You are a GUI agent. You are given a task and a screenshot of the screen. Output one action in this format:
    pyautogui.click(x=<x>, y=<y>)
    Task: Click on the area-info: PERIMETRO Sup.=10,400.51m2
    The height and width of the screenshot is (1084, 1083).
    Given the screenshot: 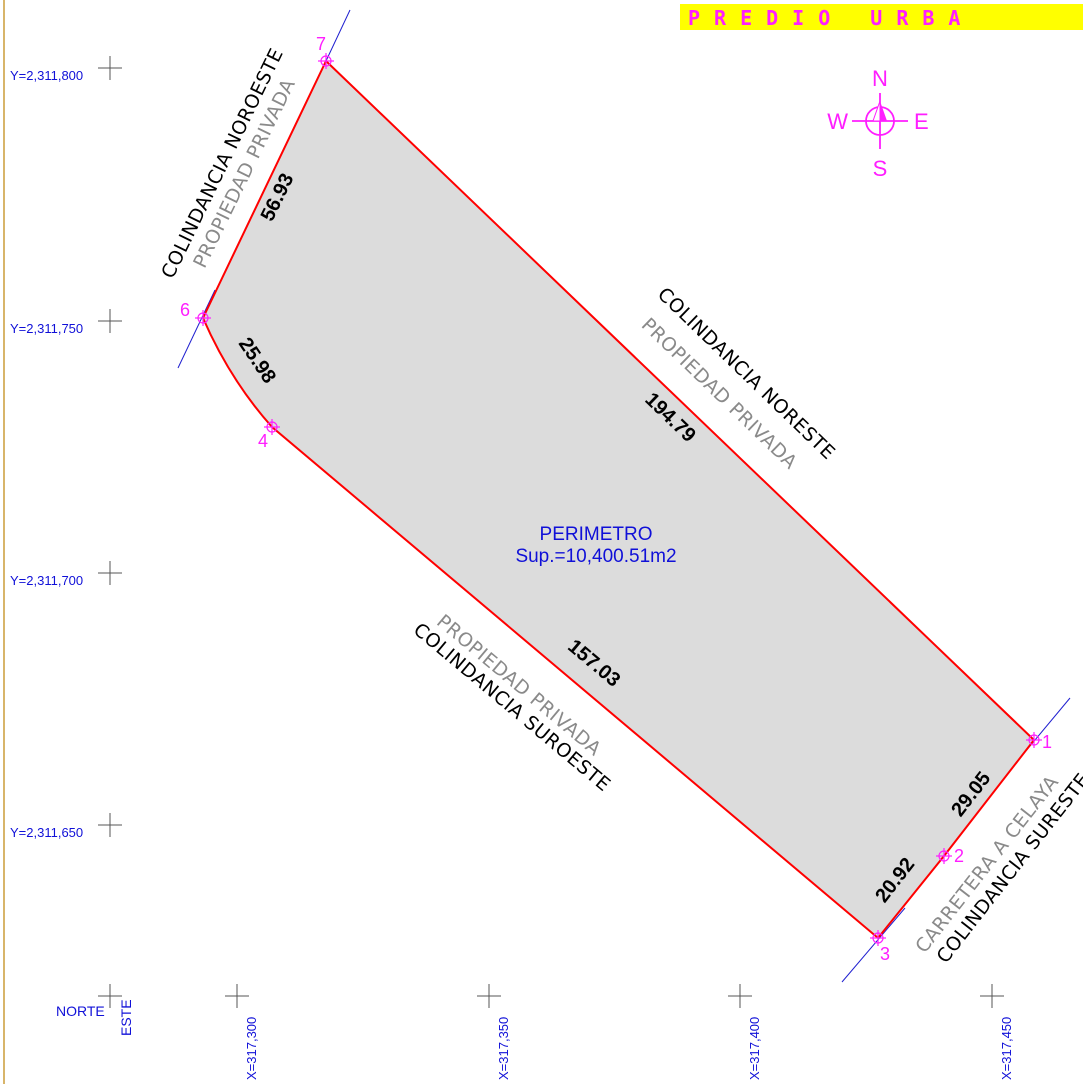 What is the action you would take?
    pyautogui.click(x=595, y=545)
    